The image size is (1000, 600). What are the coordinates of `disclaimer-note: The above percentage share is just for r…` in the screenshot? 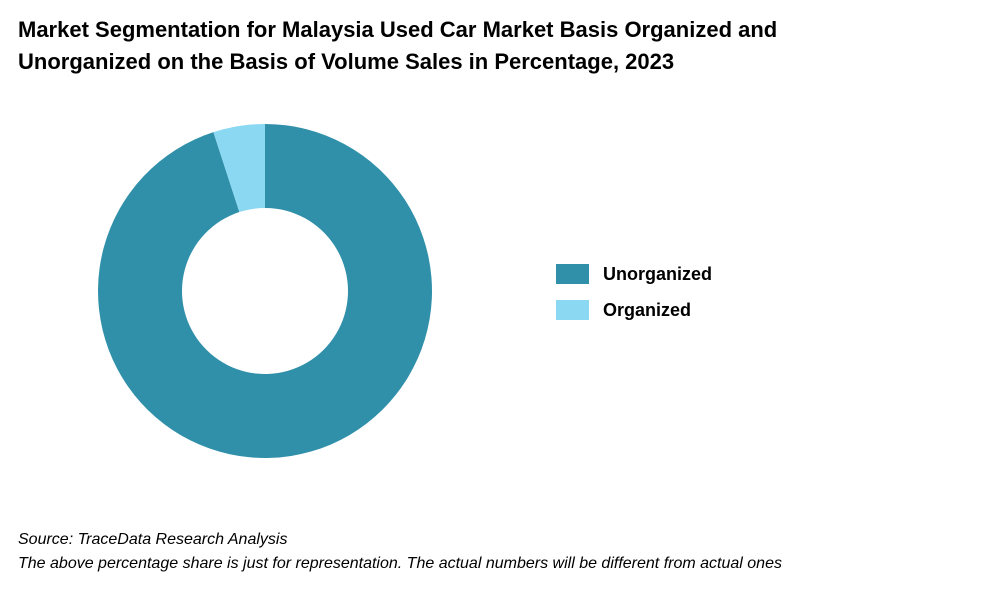 It's located at (400, 563).